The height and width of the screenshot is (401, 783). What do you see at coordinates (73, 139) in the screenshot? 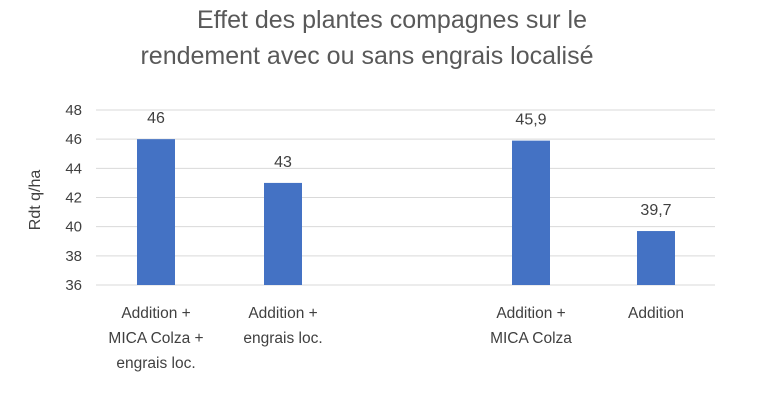
I see `y-tick-label: 46` at bounding box center [73, 139].